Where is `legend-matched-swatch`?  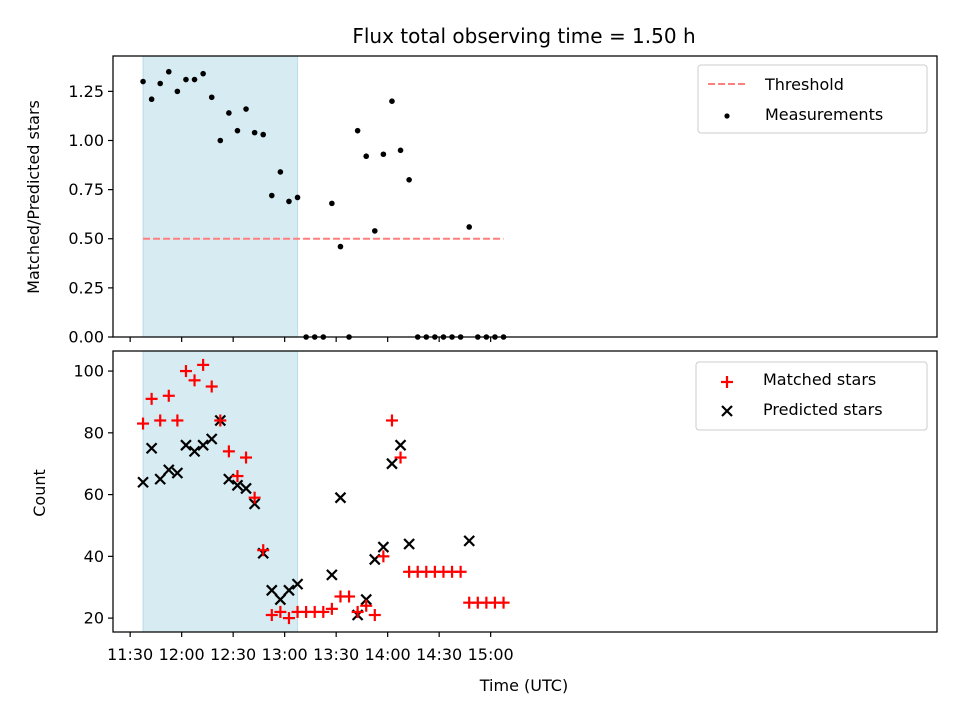
legend-matched-swatch is located at coordinates (727, 382).